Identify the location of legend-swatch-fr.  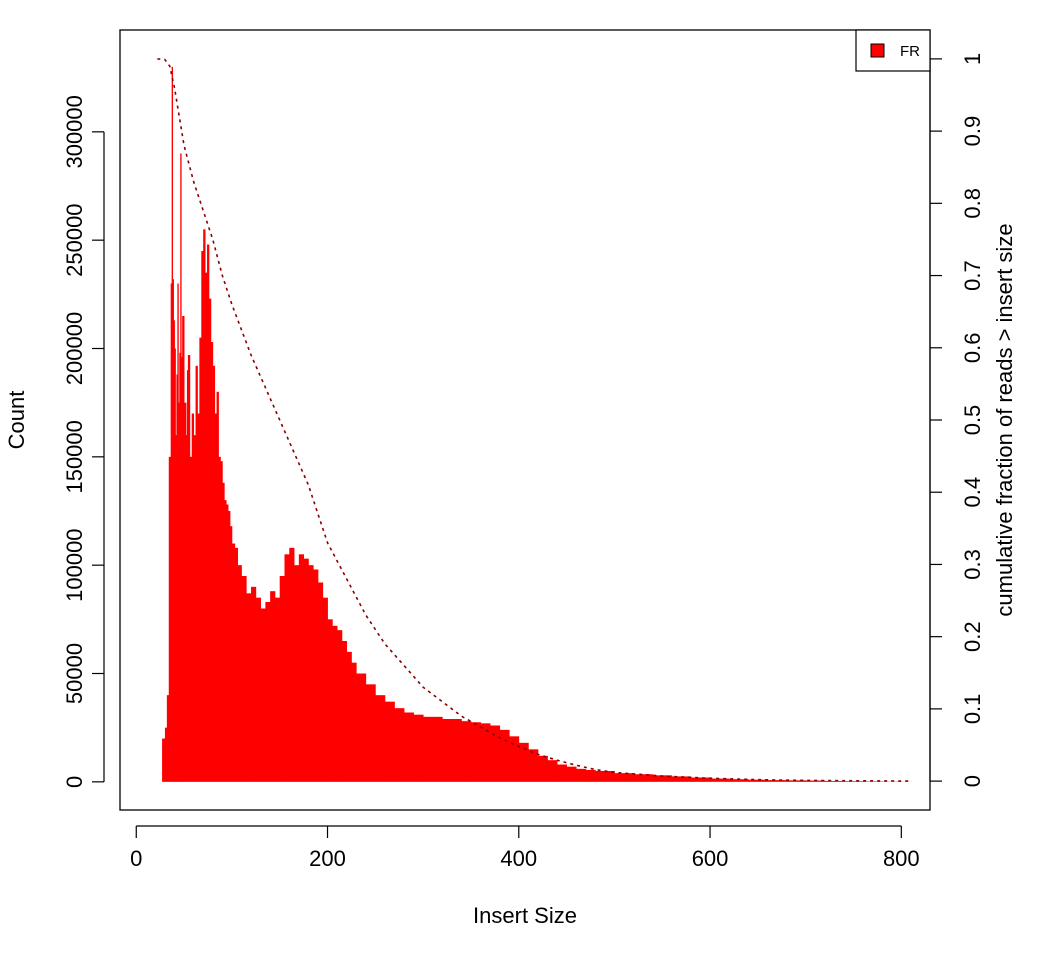
(877, 50).